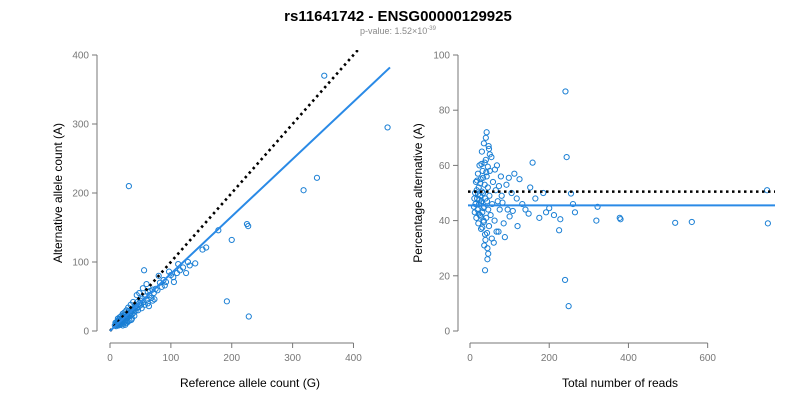  Describe the element at coordinates (58, 193) in the screenshot. I see `y-axis-label: Alternative allele count (A)` at that location.